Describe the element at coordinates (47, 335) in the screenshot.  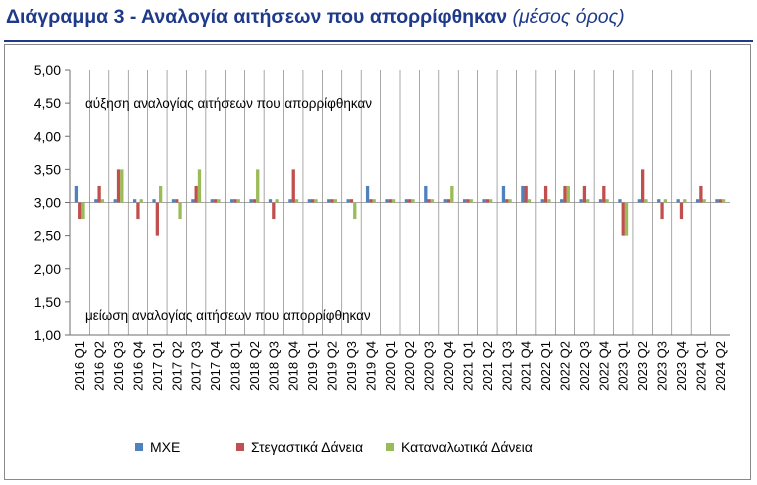
I see `y-tick-label: 1,00` at that location.